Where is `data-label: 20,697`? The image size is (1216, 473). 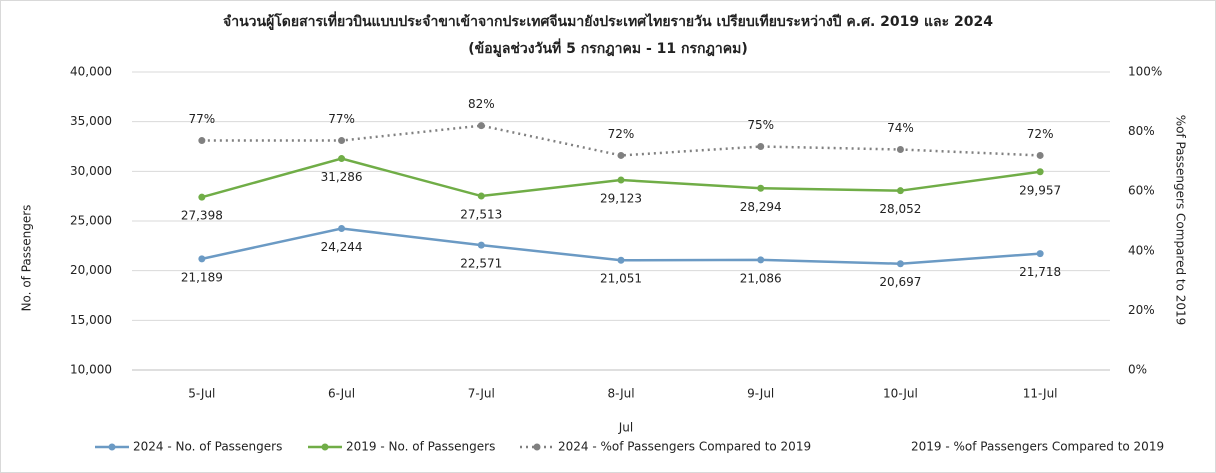 data-label: 20,697 is located at coordinates (900, 282).